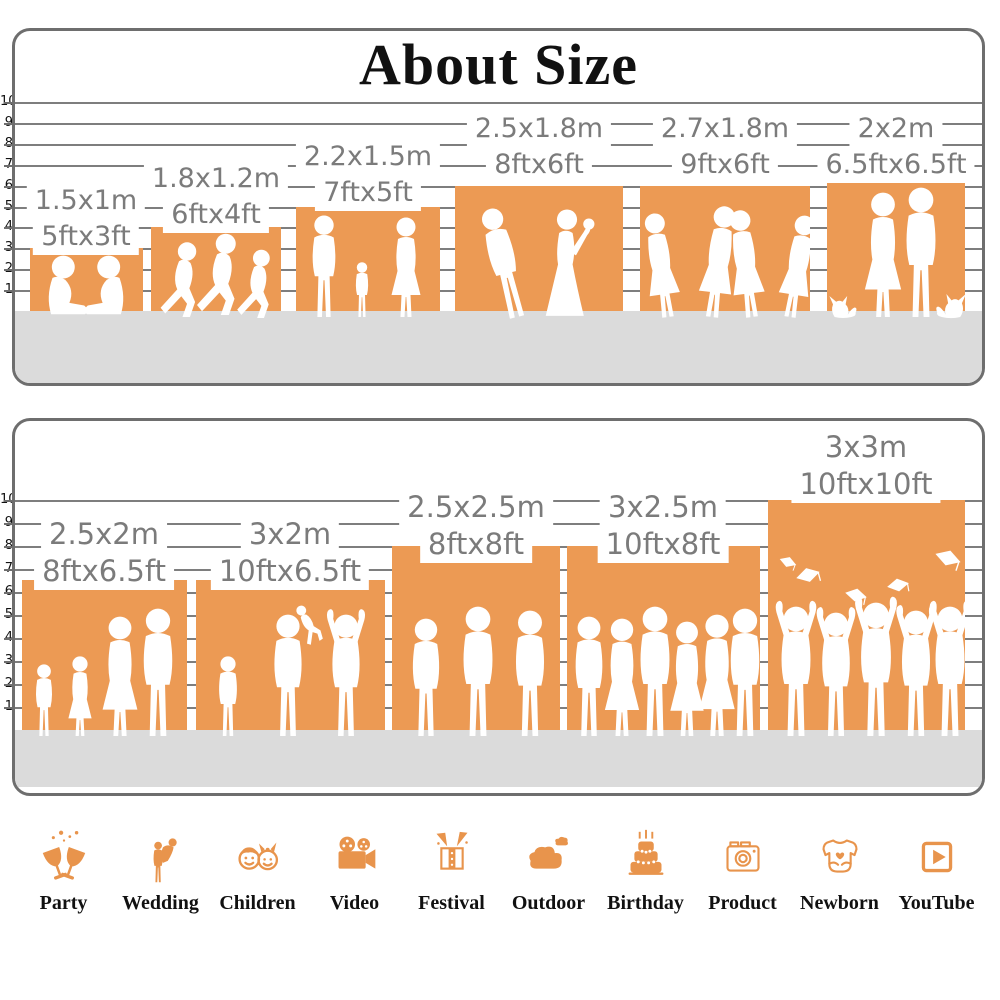 Image resolution: width=1000 pixels, height=1000 pixels. I want to click on silhouette-wedding-couple, so click(536, 263).